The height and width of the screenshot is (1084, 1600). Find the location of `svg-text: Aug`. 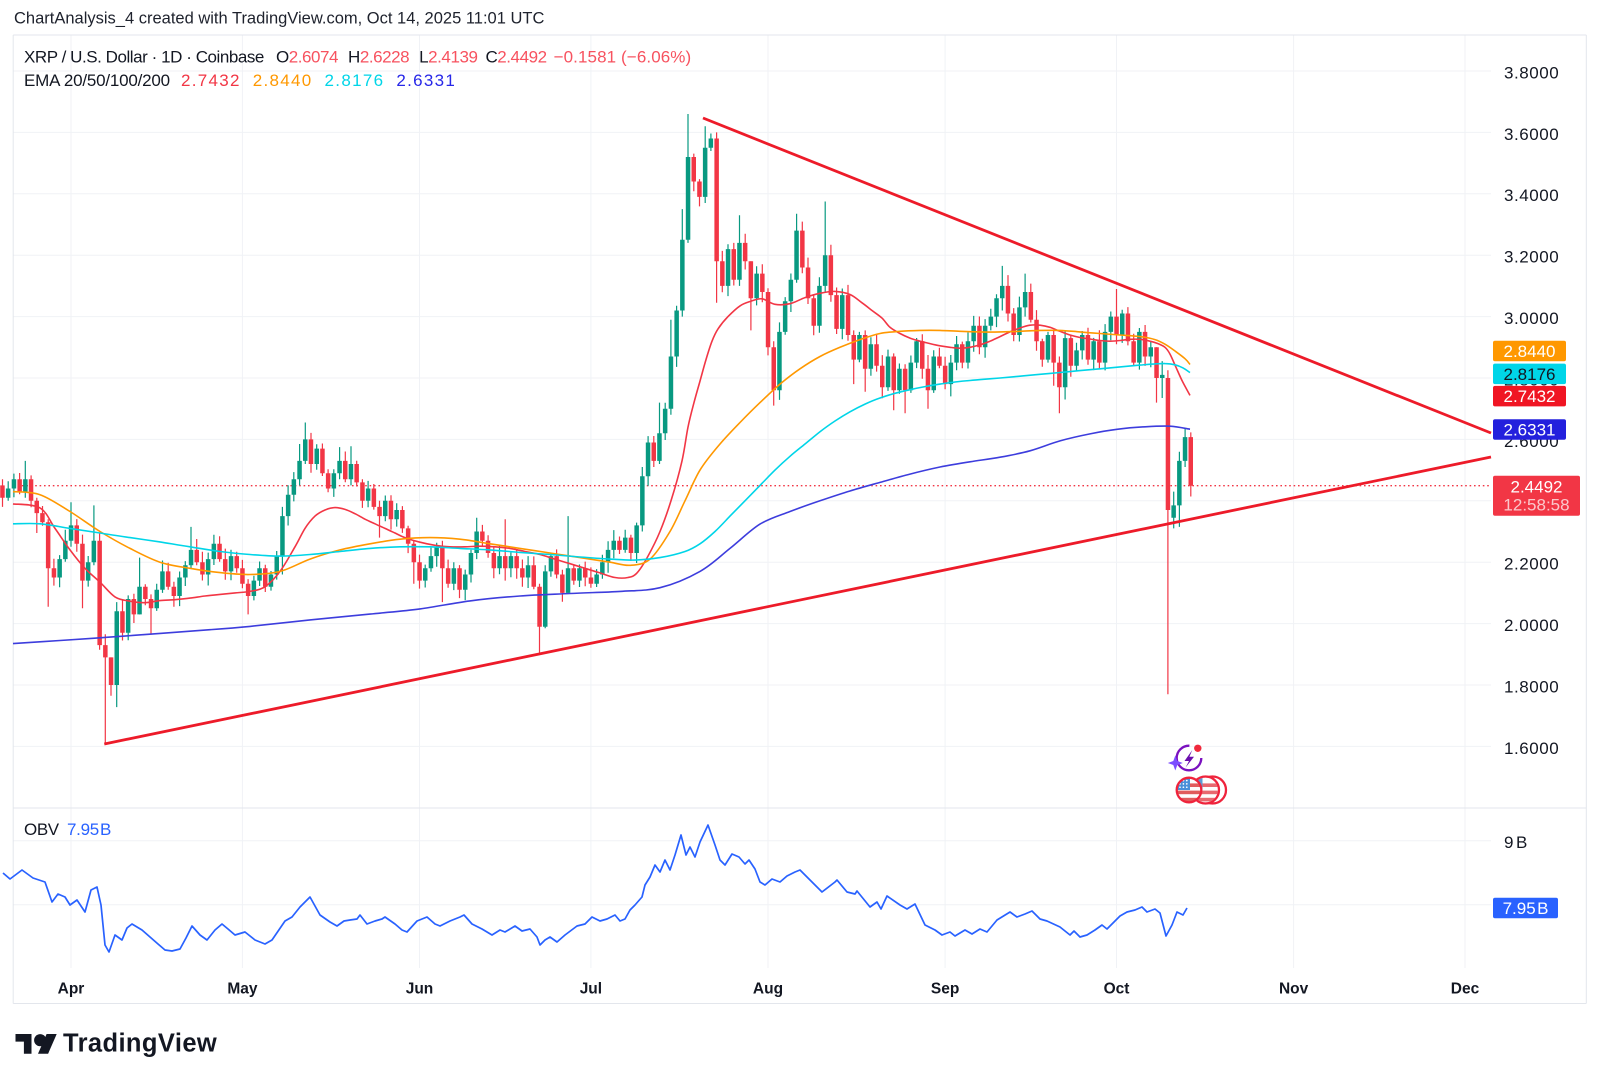

svg-text: Aug is located at coordinates (768, 988).